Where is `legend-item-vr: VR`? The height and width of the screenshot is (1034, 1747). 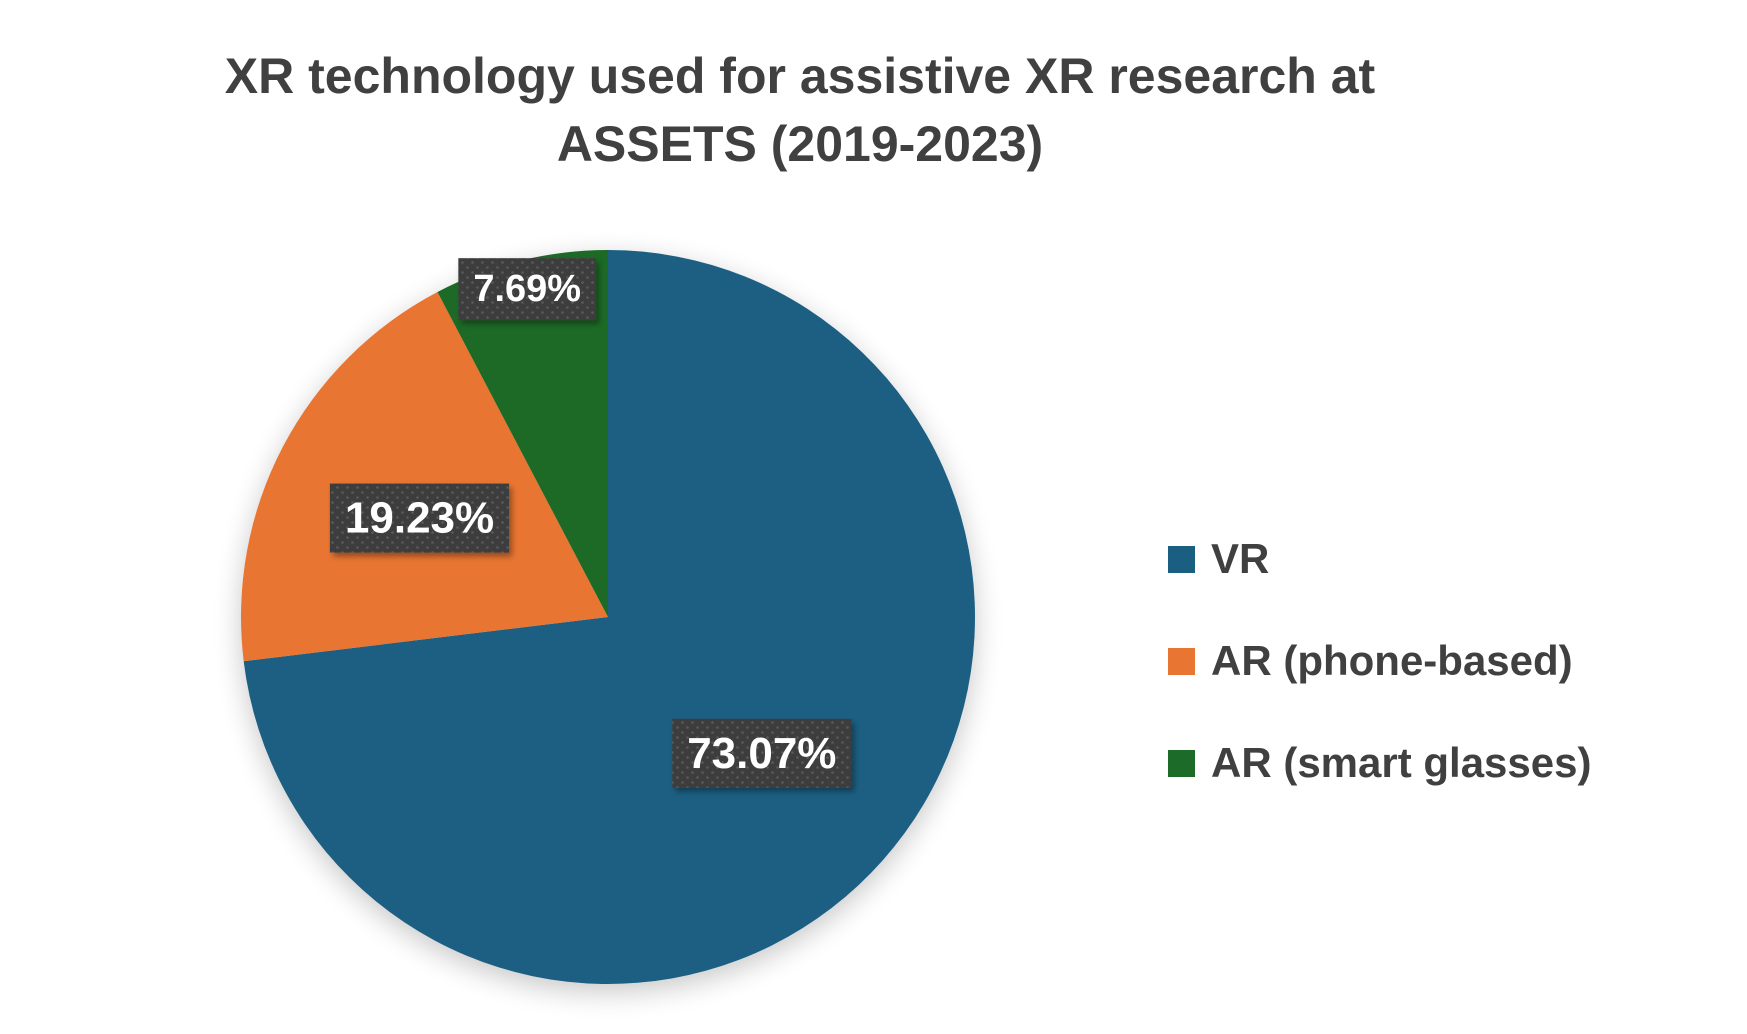 legend-item-vr: VR is located at coordinates (1379, 559).